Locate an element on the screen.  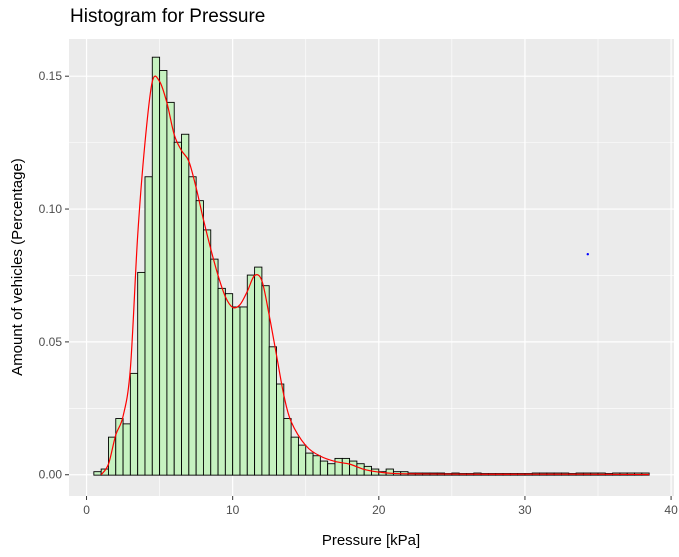
x-axis-ticks: 0 10 20 30 40 is located at coordinates (380, 506).